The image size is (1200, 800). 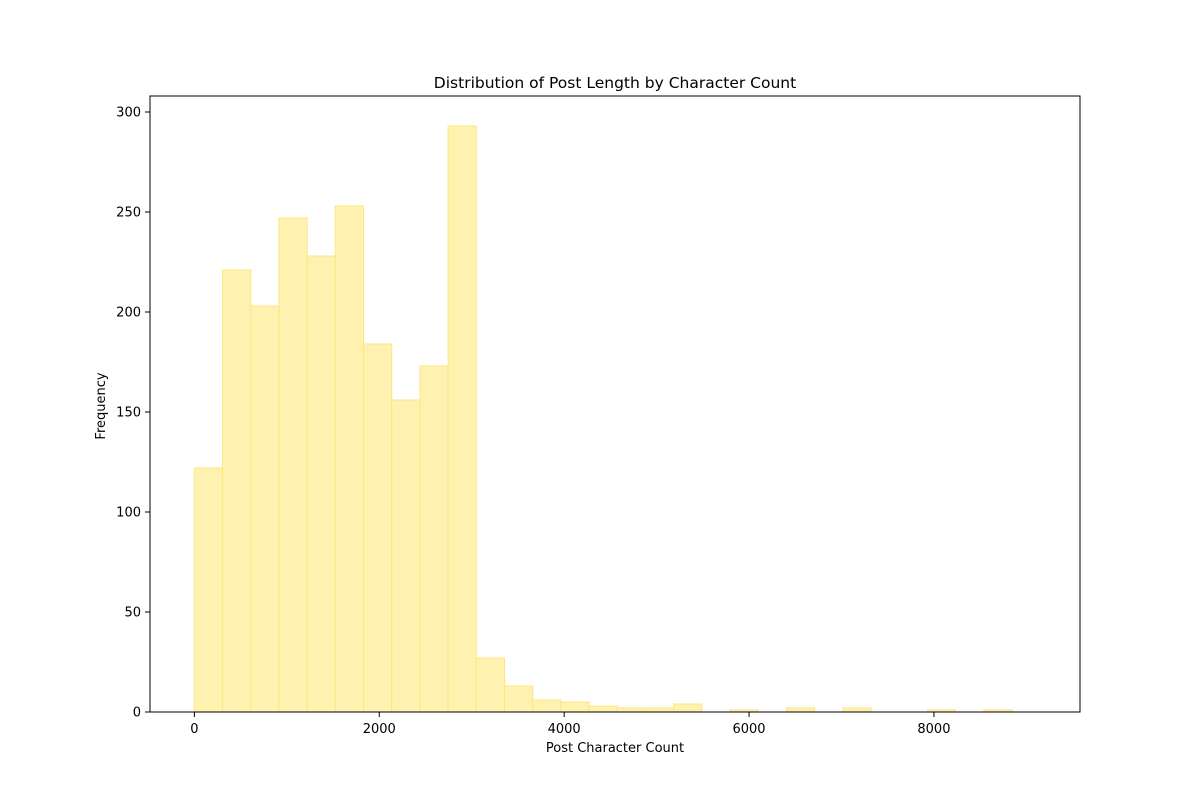 I want to click on x-tick-label: 2000, so click(x=379, y=729).